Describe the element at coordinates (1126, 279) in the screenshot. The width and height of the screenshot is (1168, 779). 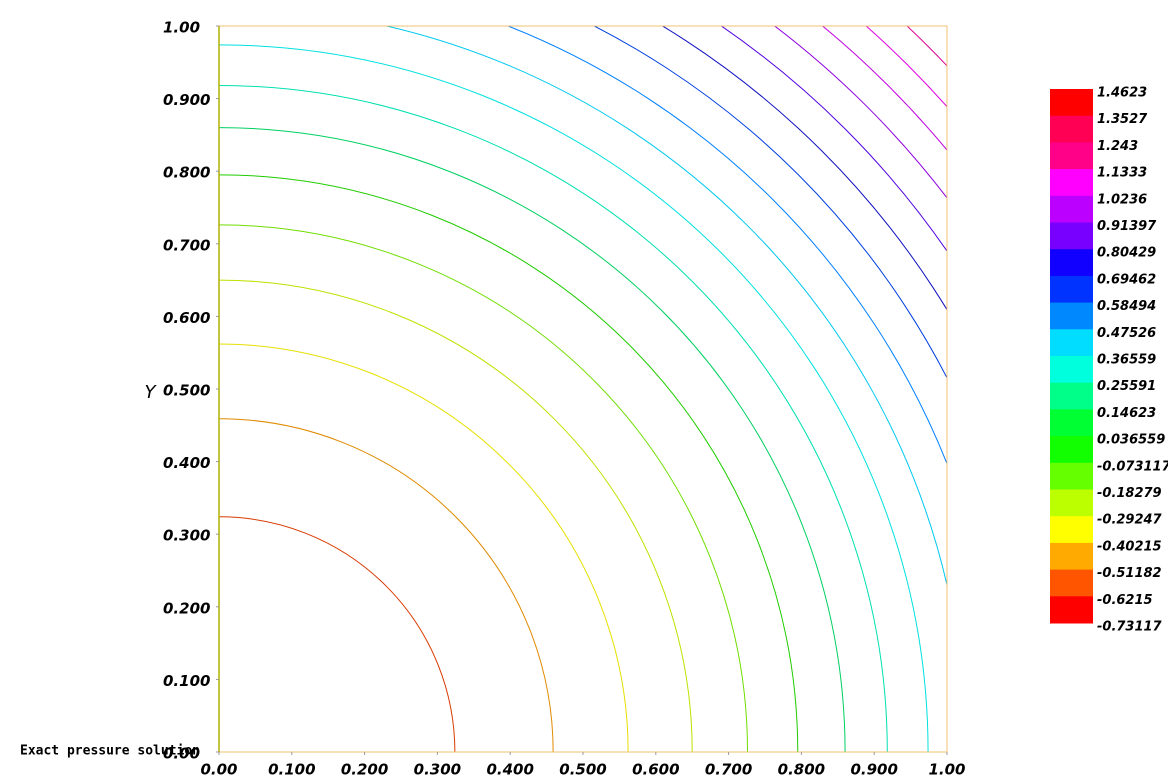
I see `colorbar-label: 0.69462` at that location.